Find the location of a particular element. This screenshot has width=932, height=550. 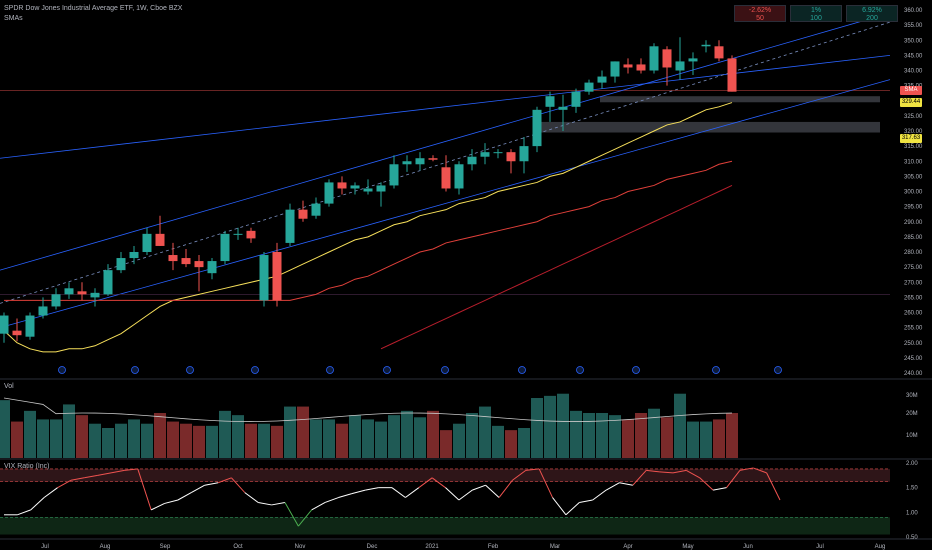

price-tag: SMA is located at coordinates (911, 91).